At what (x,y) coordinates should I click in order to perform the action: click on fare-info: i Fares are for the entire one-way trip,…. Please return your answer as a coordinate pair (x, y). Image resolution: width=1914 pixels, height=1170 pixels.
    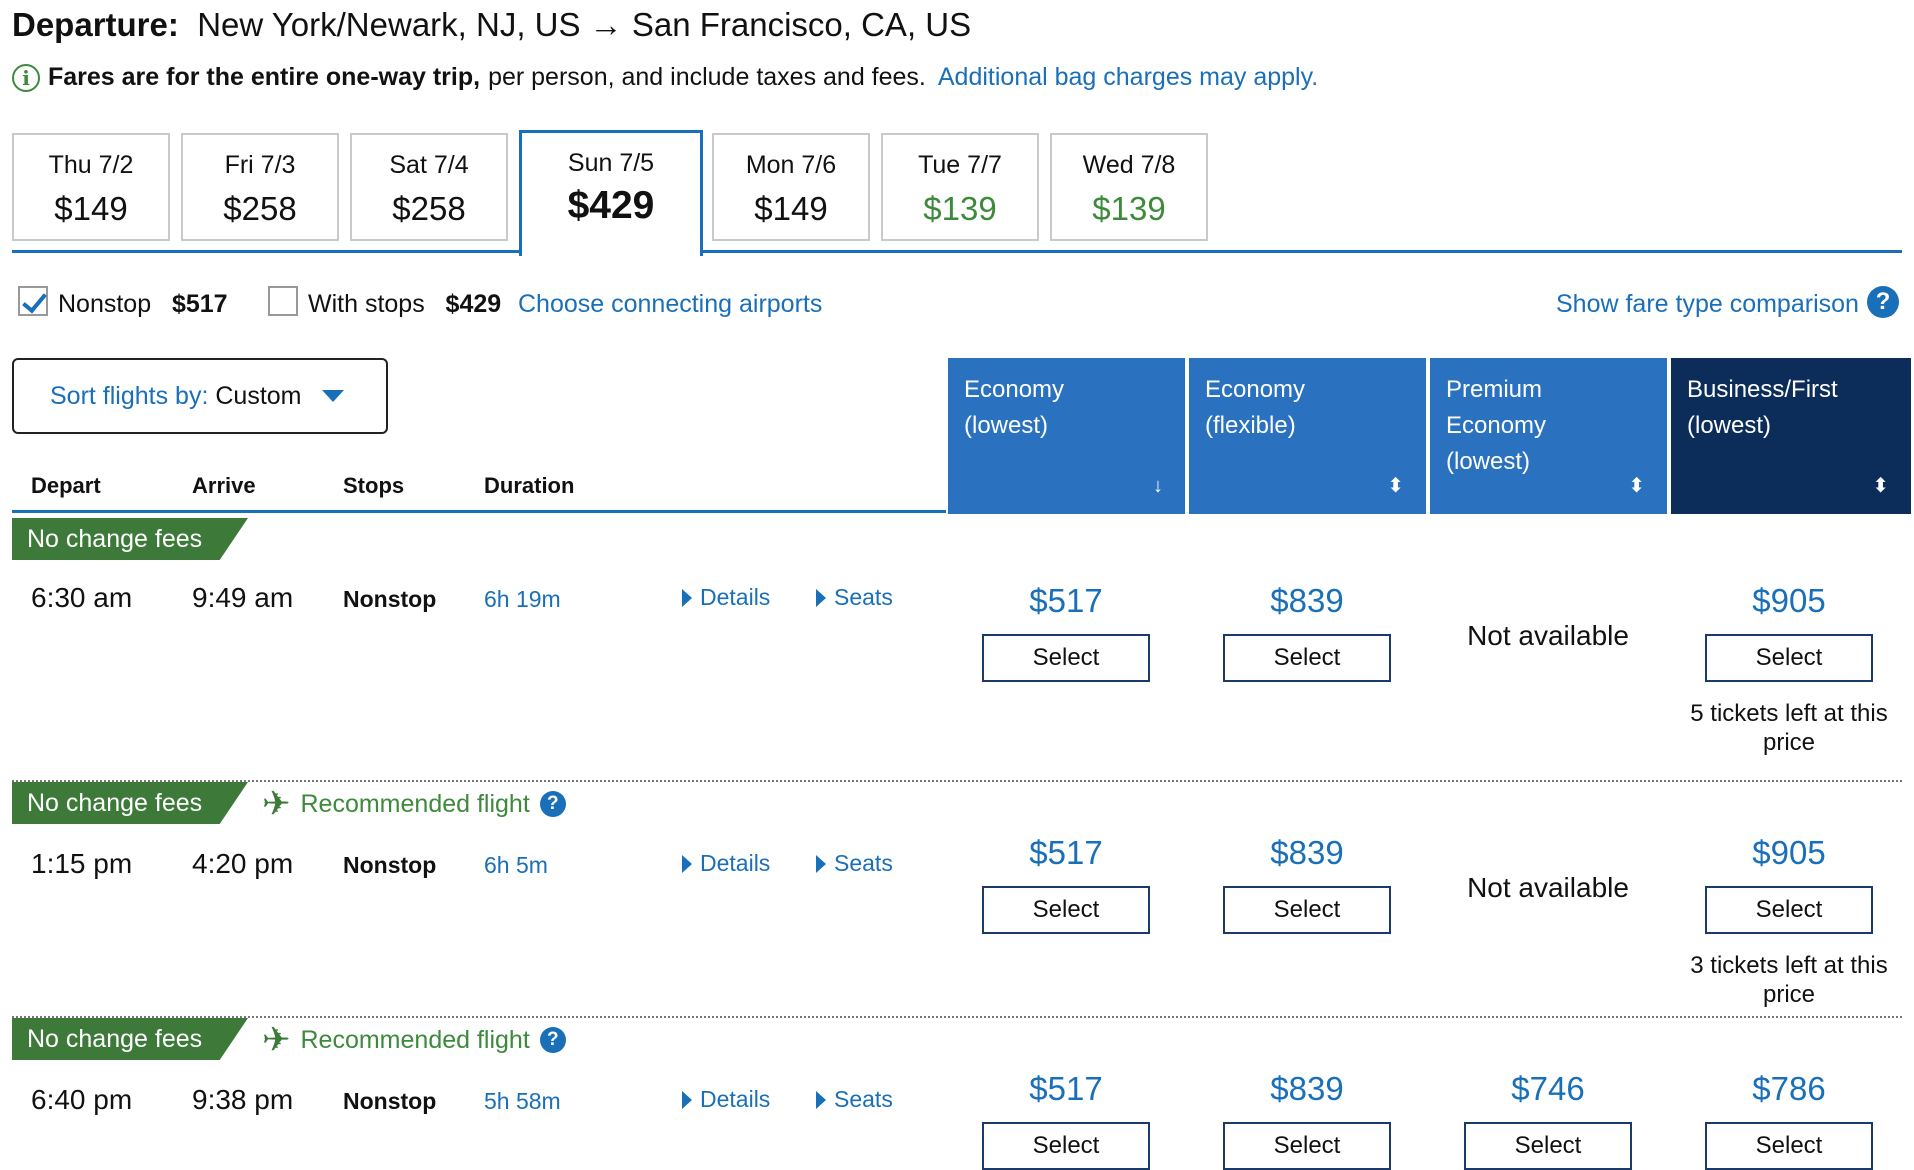
    Looking at the image, I should click on (665, 77).